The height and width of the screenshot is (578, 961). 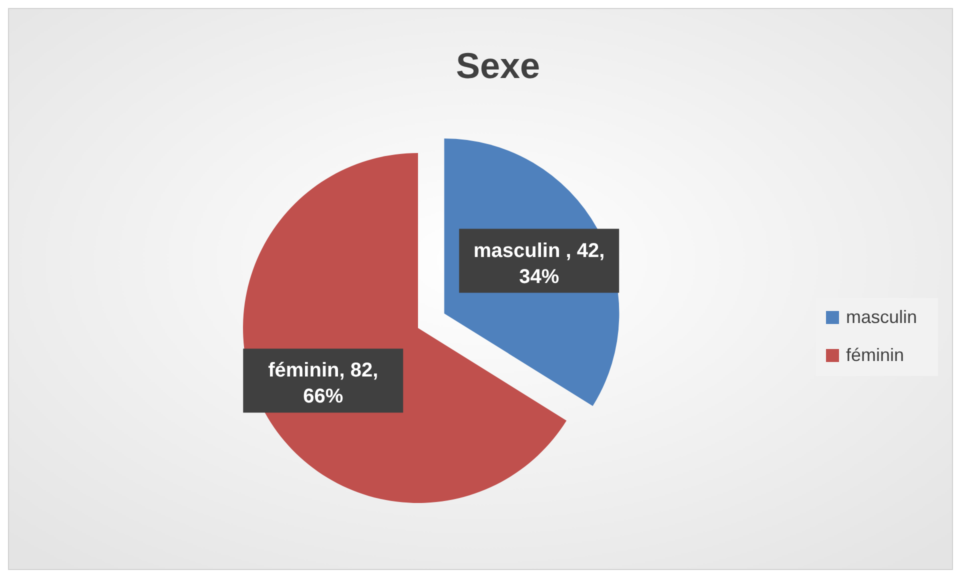 What do you see at coordinates (882, 317) in the screenshot?
I see `legend-label: masculin` at bounding box center [882, 317].